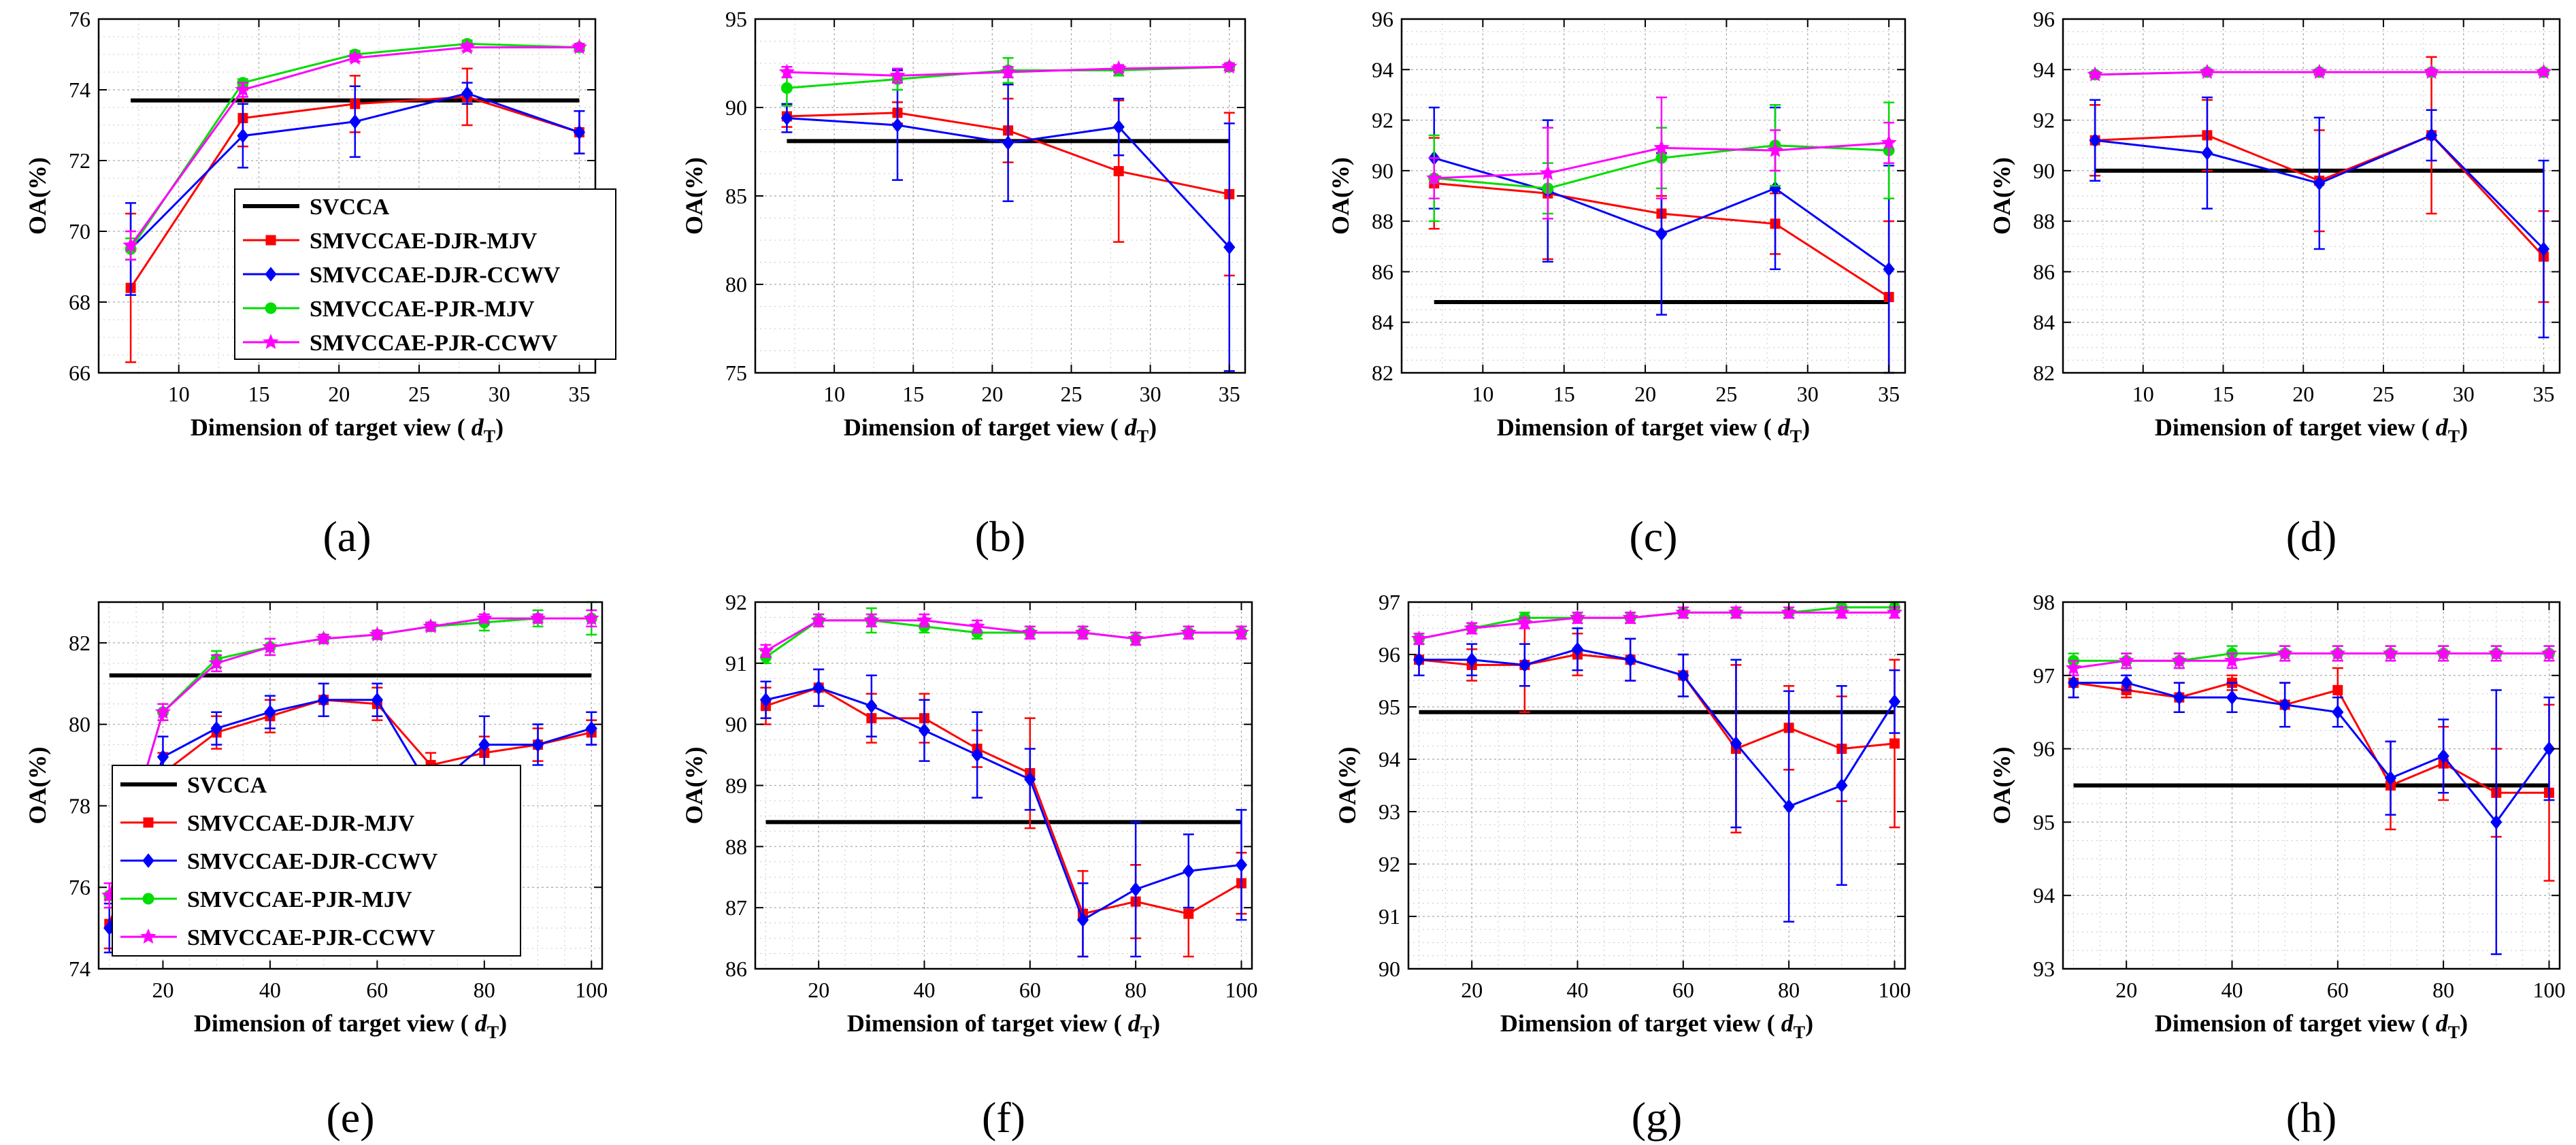  I want to click on y-tick-label: 74, so click(79, 969).